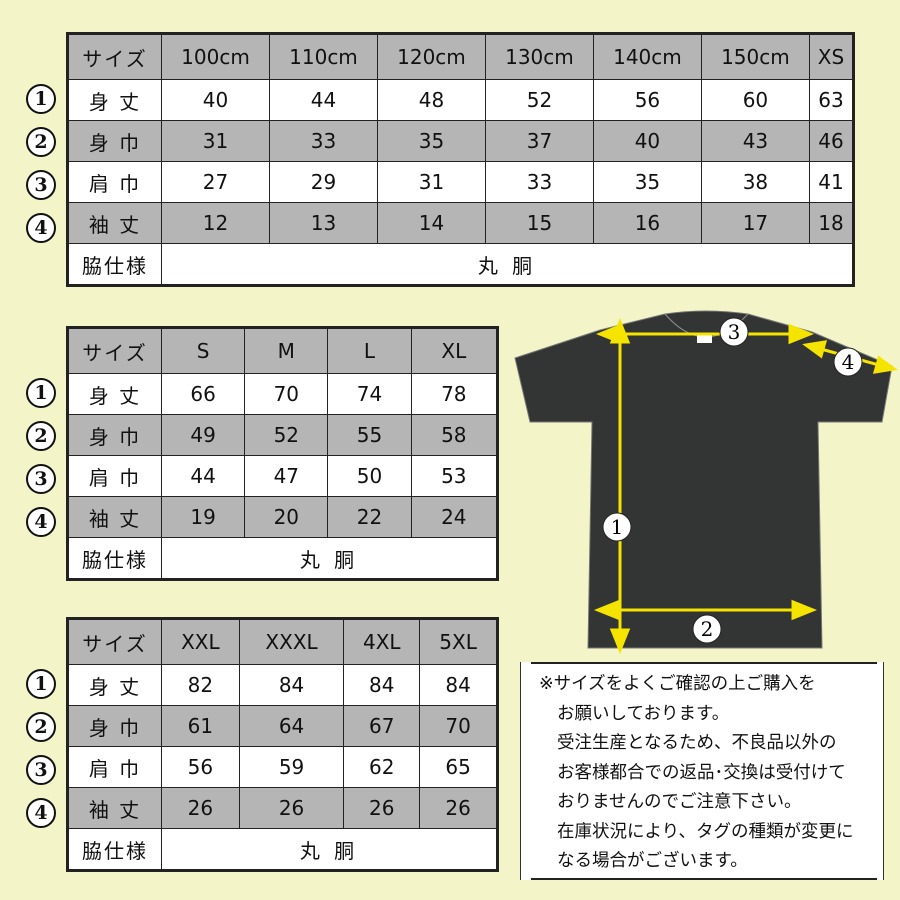 Image resolution: width=900 pixels, height=900 pixels. I want to click on table-row: 身 巾 49 52 55 58, so click(283, 435).